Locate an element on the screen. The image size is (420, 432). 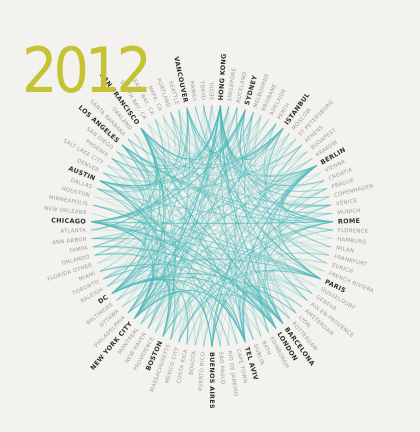
node-label: VENICE is located at coordinates (347, 203).